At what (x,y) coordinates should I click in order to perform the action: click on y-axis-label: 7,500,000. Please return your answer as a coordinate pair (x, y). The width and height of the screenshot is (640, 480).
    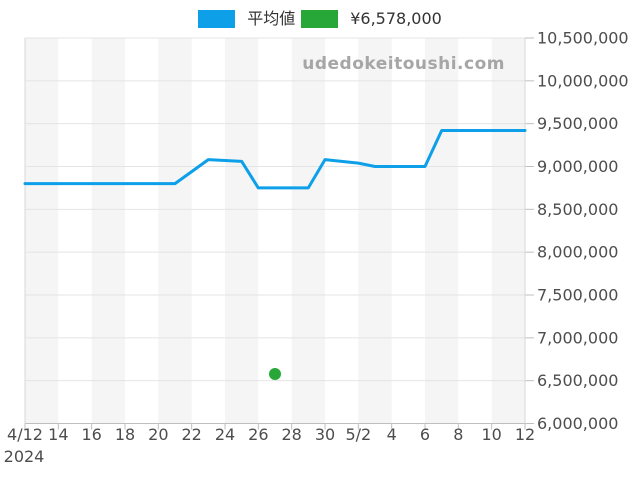
    Looking at the image, I should click on (577, 295).